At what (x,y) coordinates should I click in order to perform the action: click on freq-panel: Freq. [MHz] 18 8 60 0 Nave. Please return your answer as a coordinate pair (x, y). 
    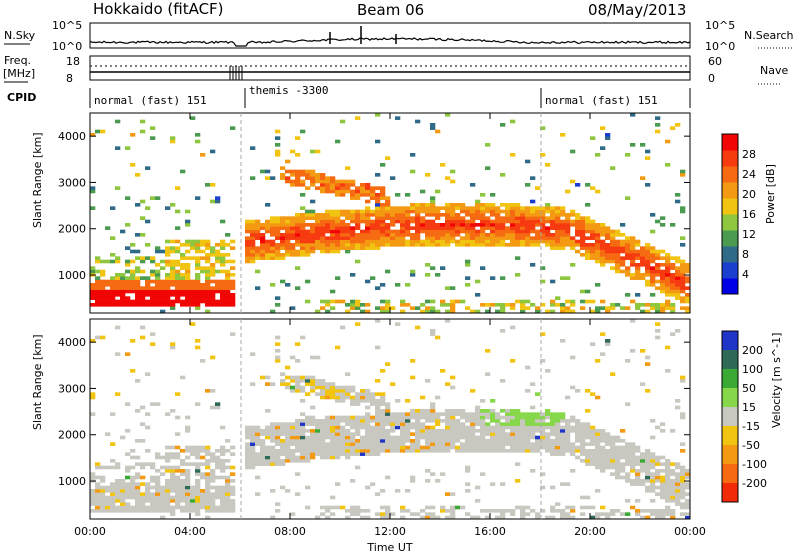
    Looking at the image, I should click on (395, 69).